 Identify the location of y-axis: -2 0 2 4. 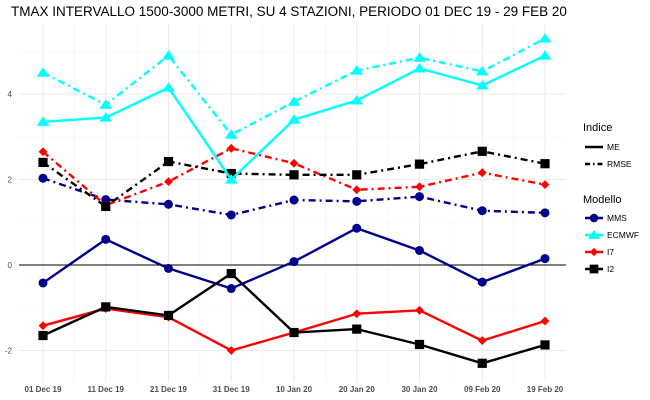
(9, 222).